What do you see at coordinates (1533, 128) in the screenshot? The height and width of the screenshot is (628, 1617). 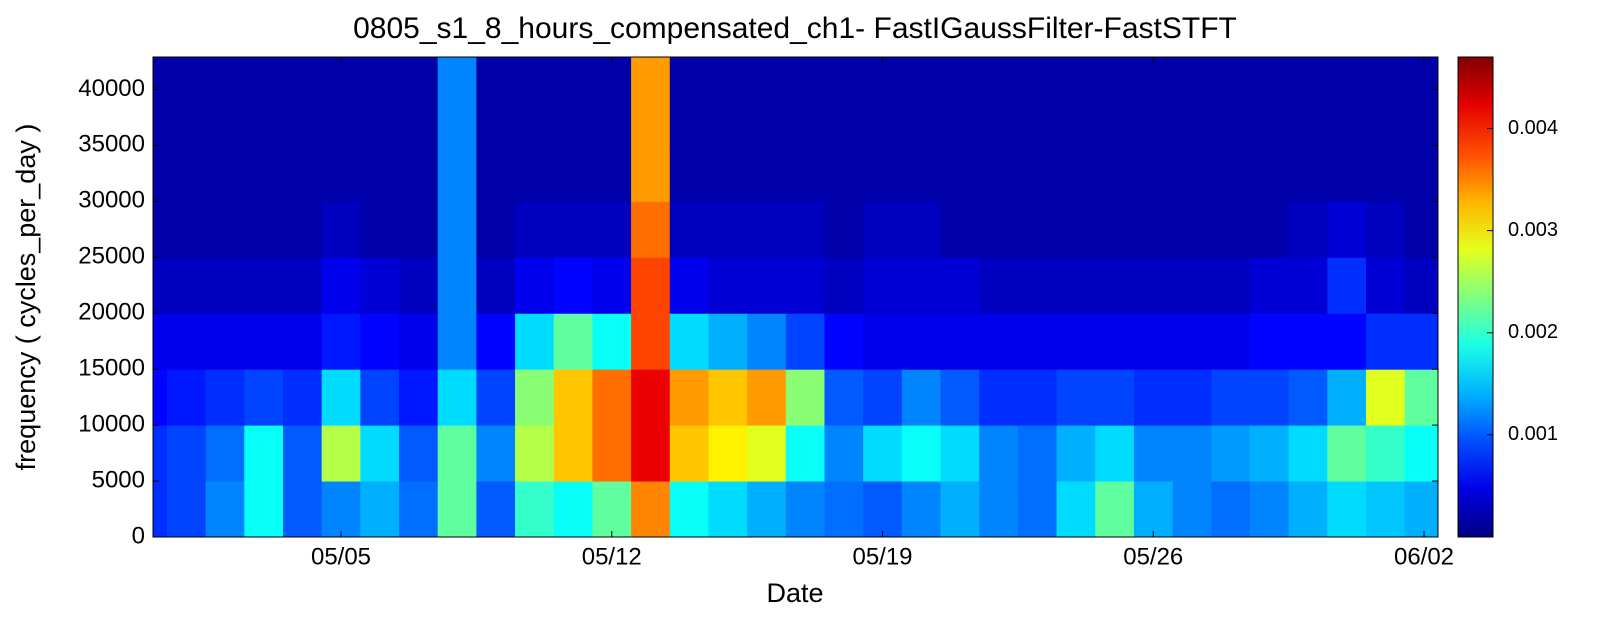 I see `colorbar-tick-label: 0.004` at bounding box center [1533, 128].